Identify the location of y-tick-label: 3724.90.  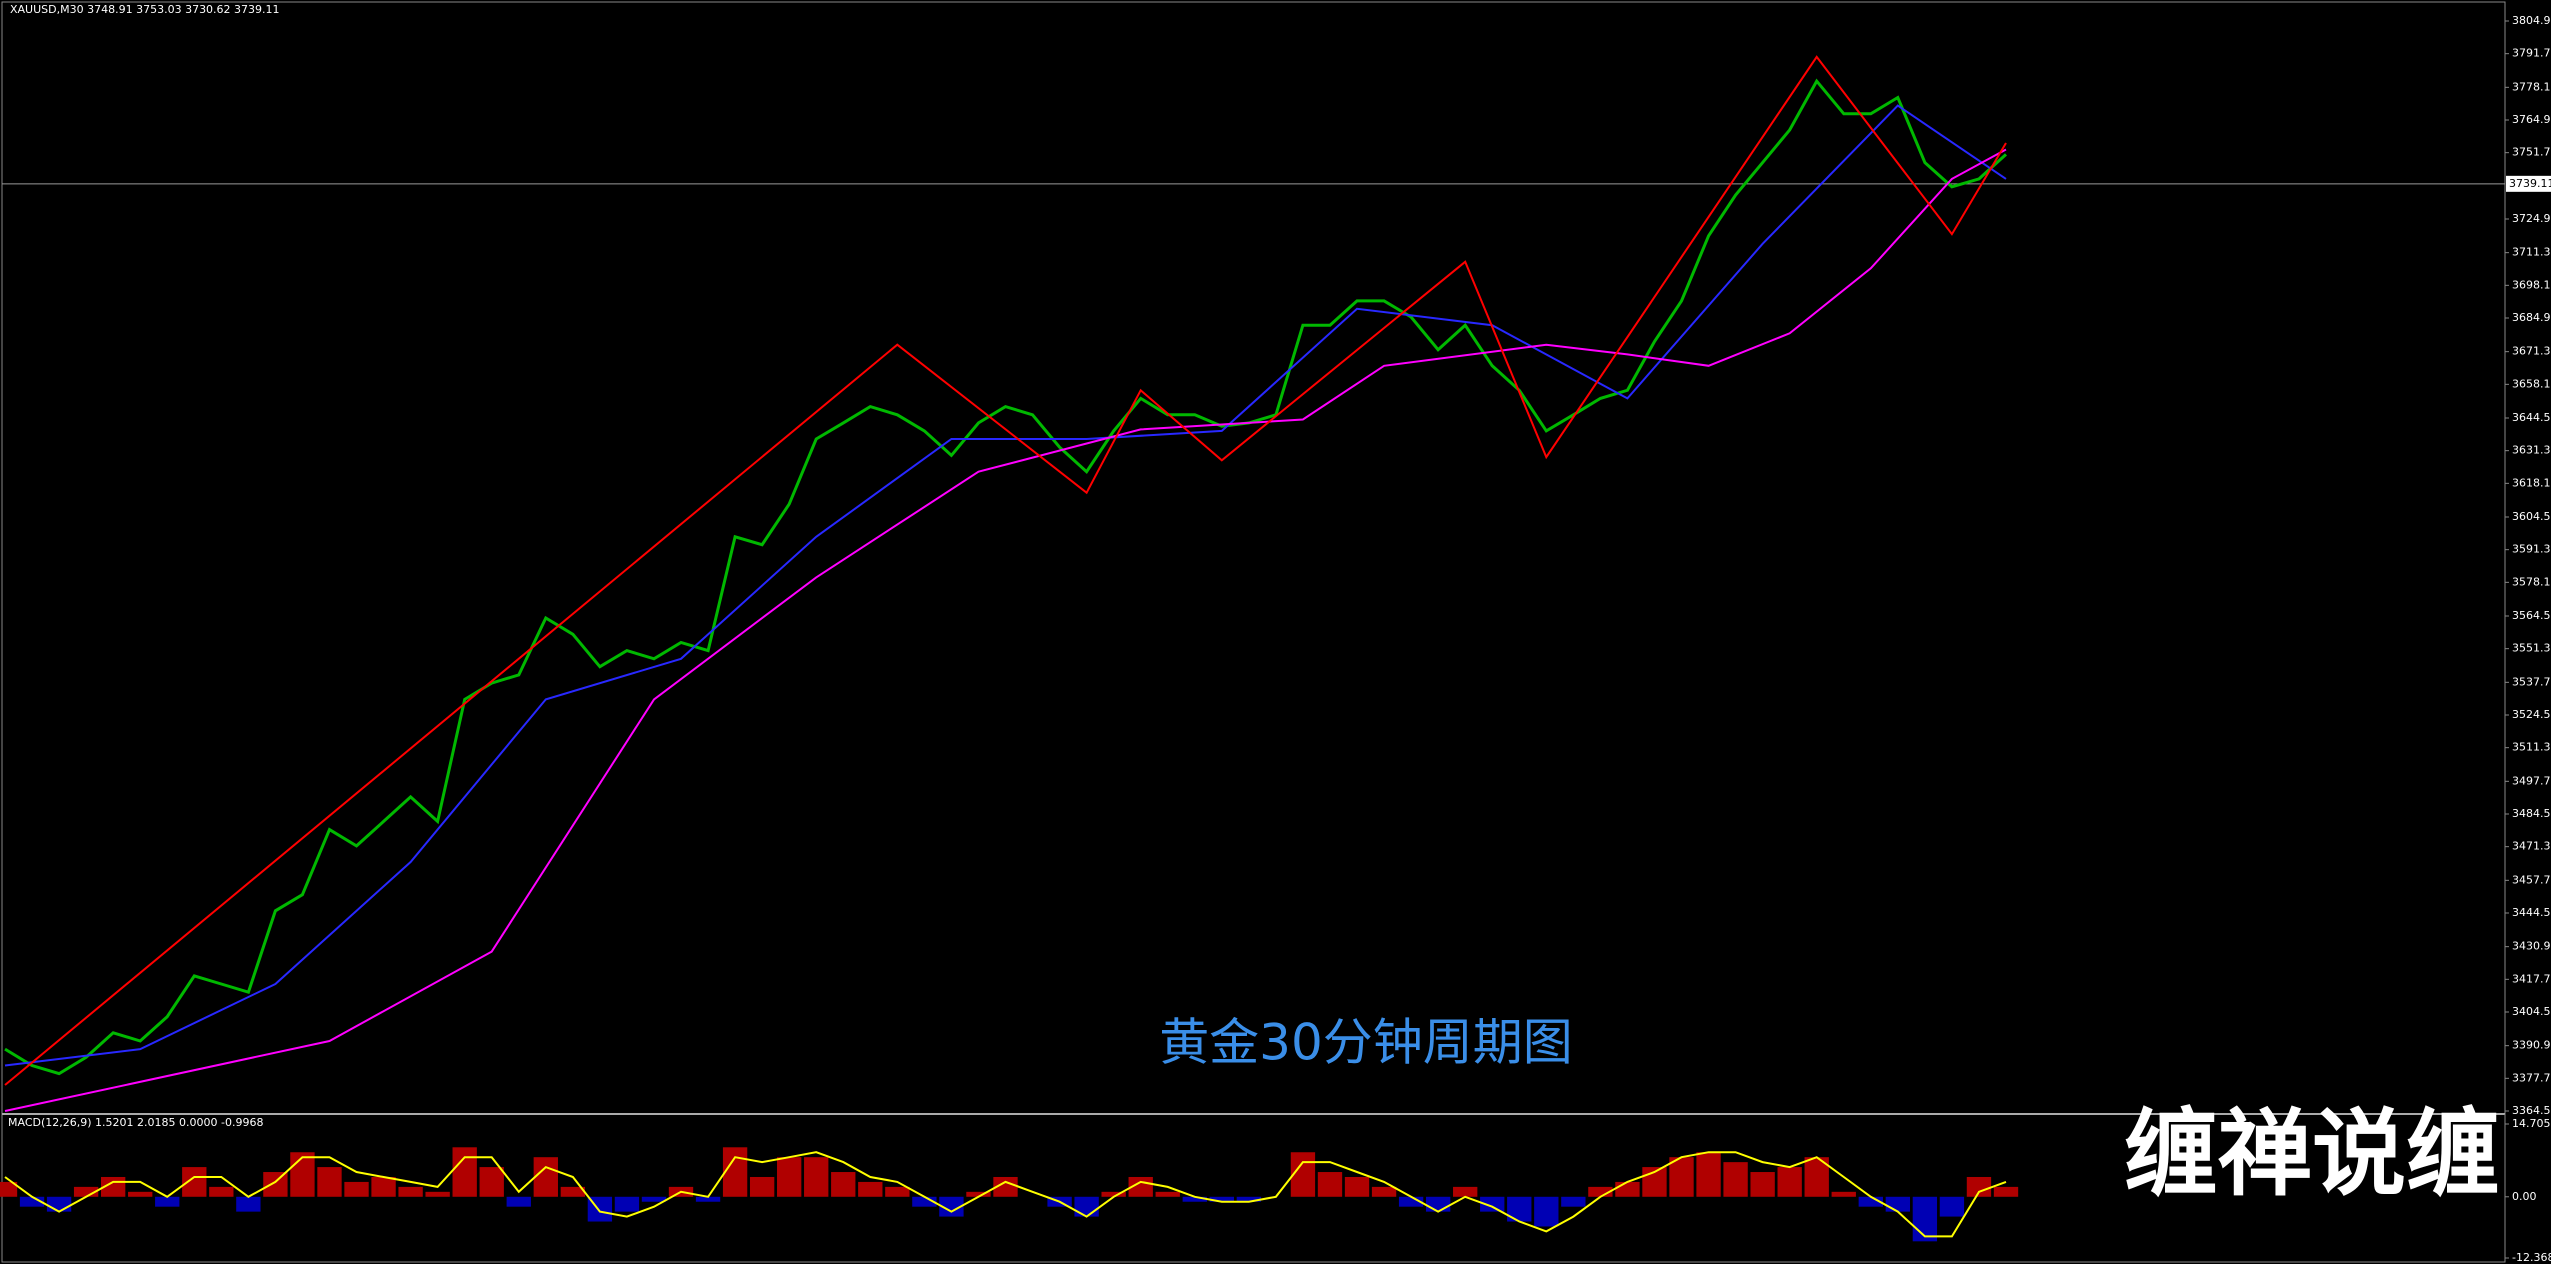
(2531, 218).